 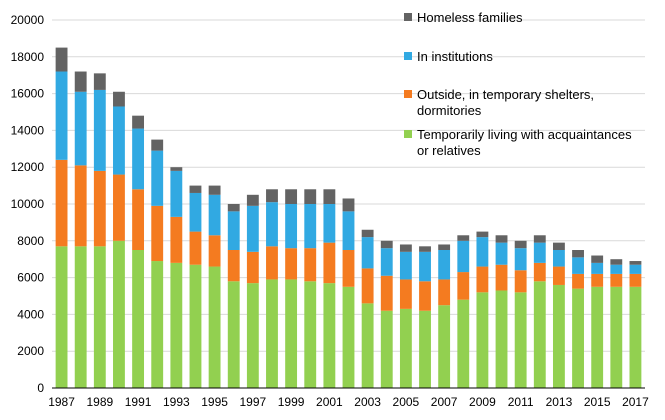 What do you see at coordinates (524, 134) in the screenshot?
I see `legend-label-0: Temporarily living with acquaintances` at bounding box center [524, 134].